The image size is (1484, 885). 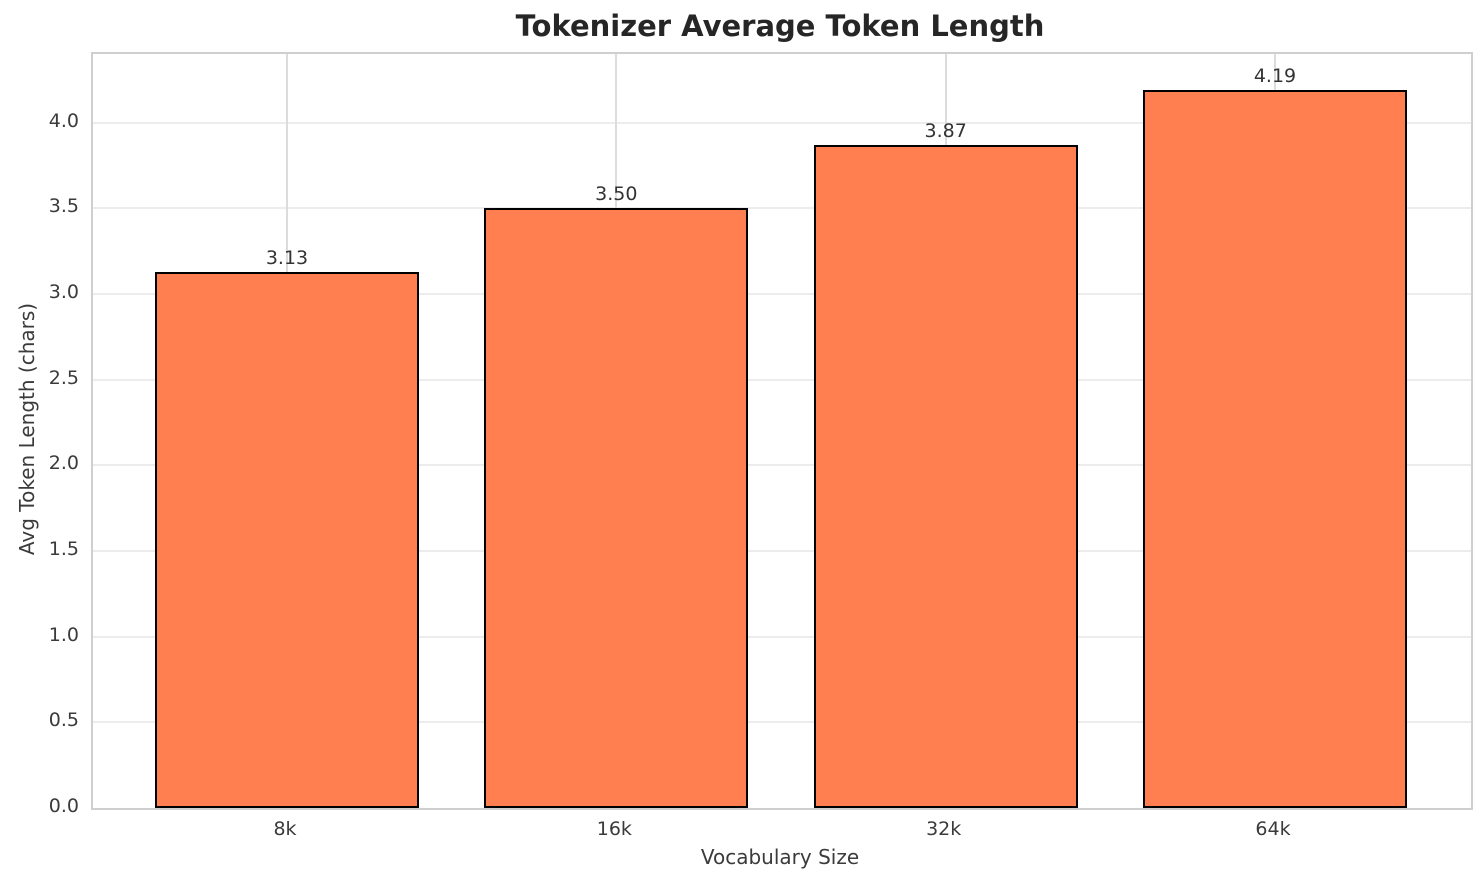 What do you see at coordinates (780, 857) in the screenshot?
I see `x-axis-label: Vocabulary Size` at bounding box center [780, 857].